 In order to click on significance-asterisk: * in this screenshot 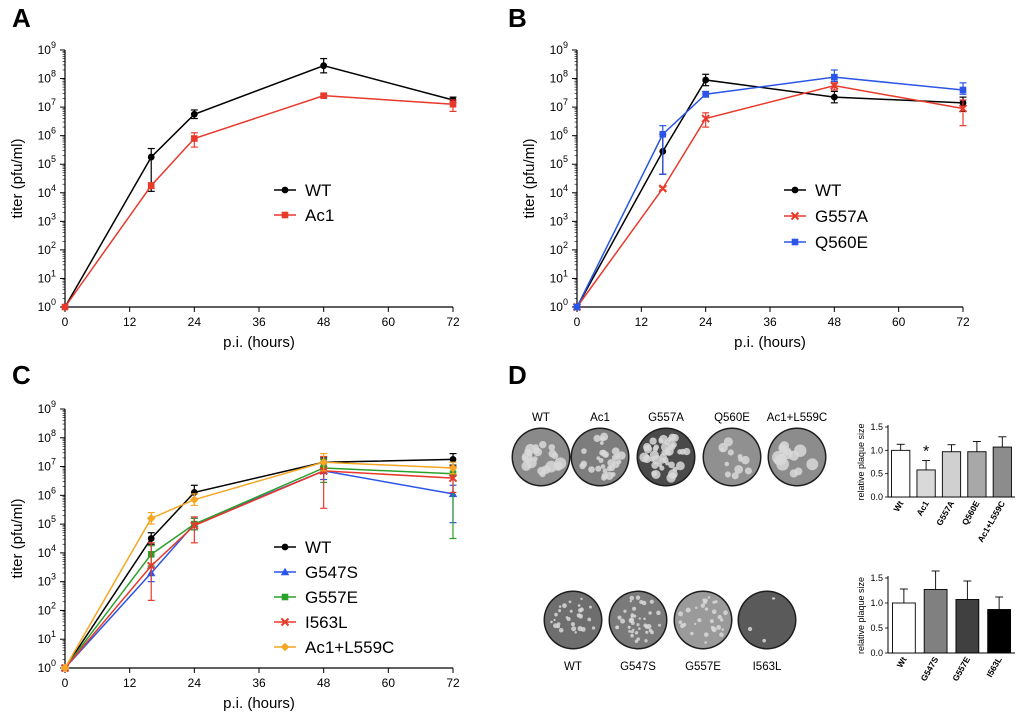, I will do `click(926, 452)`.